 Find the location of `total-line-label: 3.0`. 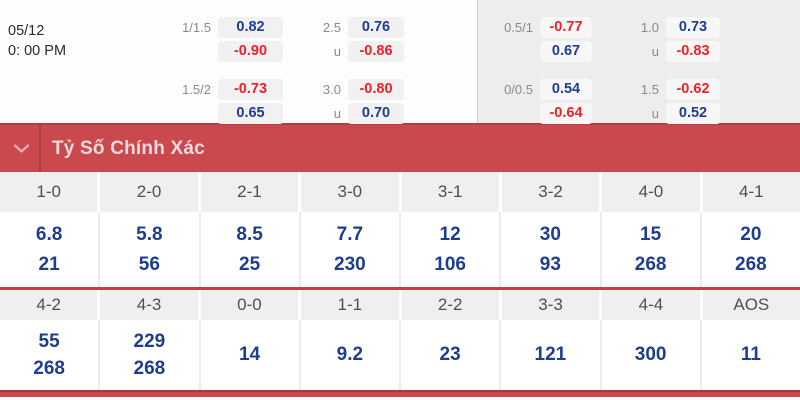

total-line-label: 3.0 is located at coordinates (331, 89).